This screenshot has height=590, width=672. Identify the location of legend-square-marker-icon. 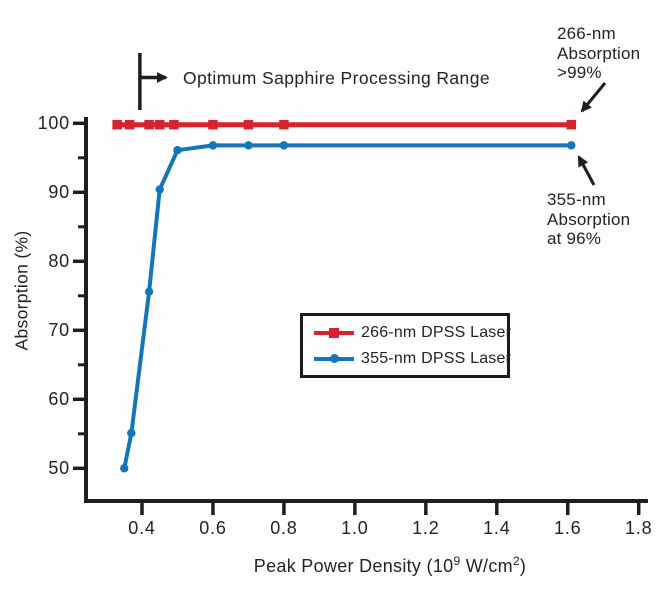
(334, 332).